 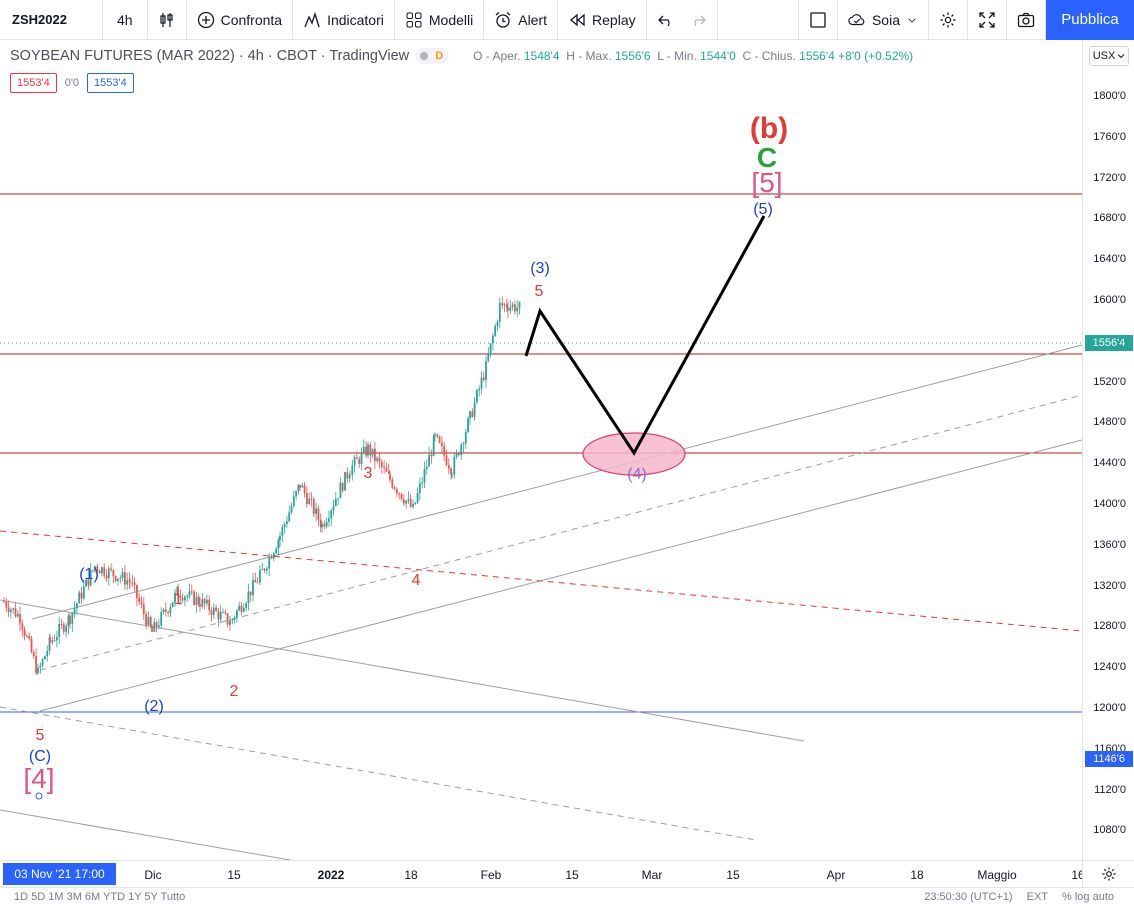 I want to click on clock-readout: 23:50:30 (UTC+1), so click(x=968, y=896).